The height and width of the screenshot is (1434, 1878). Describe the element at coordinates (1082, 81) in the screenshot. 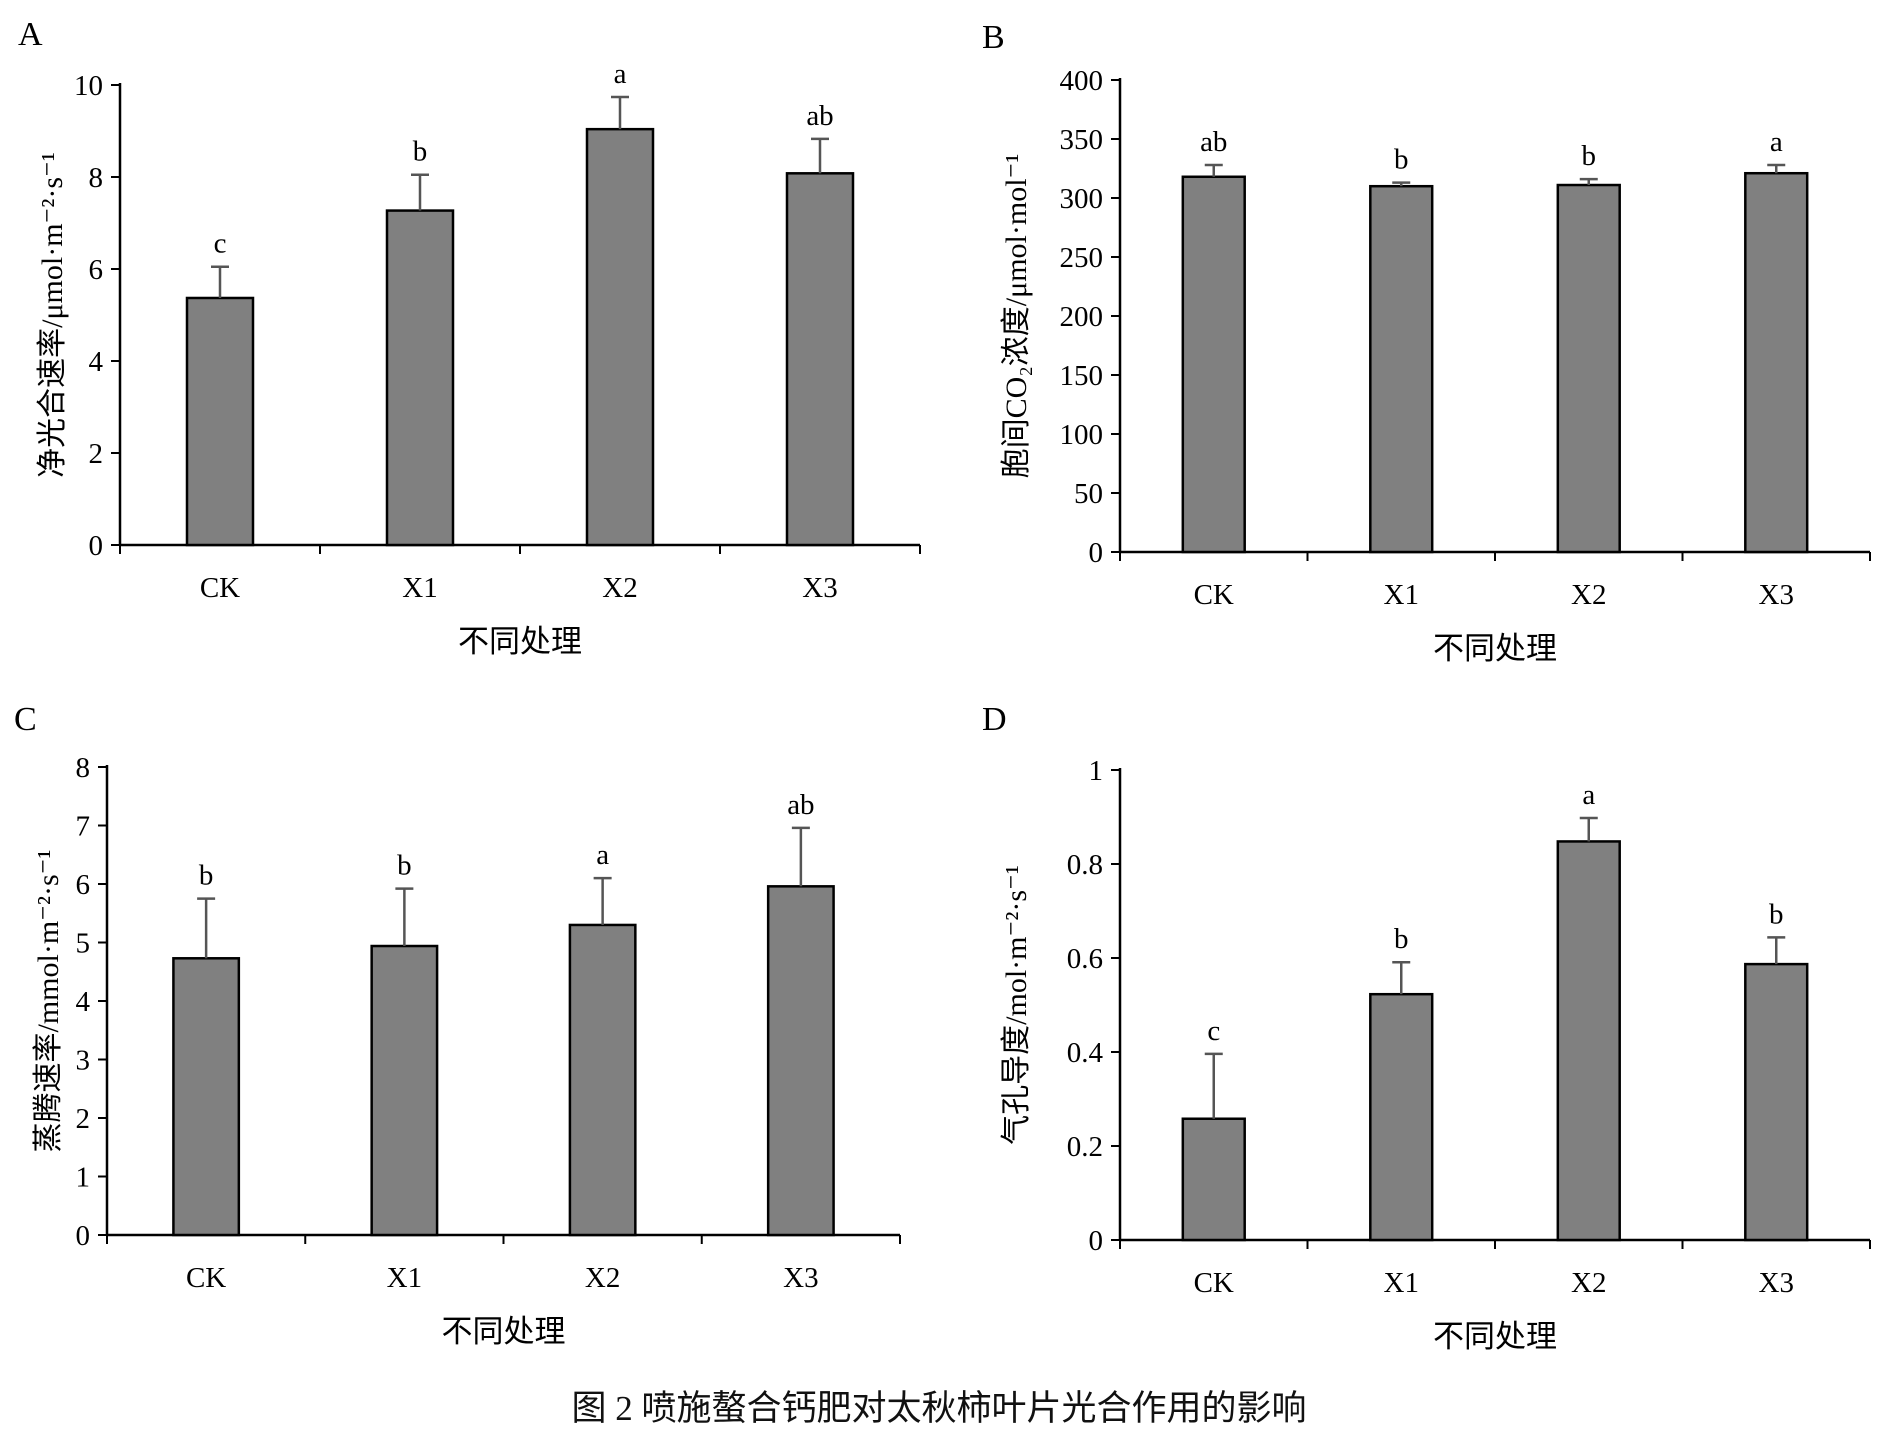

I see `panel-b-y-tick-label: 400` at that location.